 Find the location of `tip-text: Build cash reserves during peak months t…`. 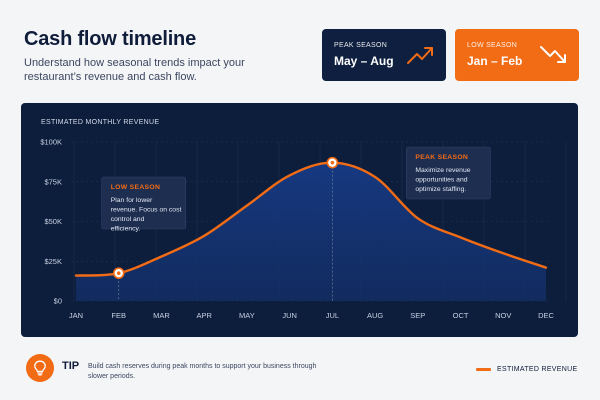

tip-text: Build cash reserves during peak months t… is located at coordinates (202, 371).